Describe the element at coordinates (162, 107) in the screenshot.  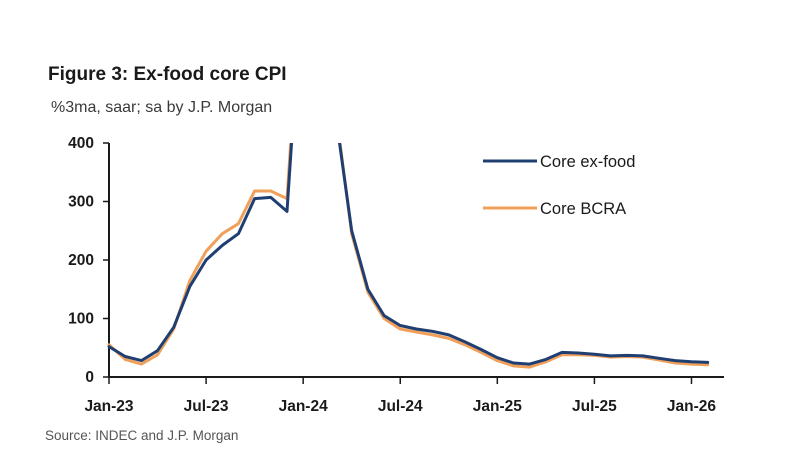
I see `chart-subtitle: %3ma, saar; sa by J.P. Morgan` at that location.